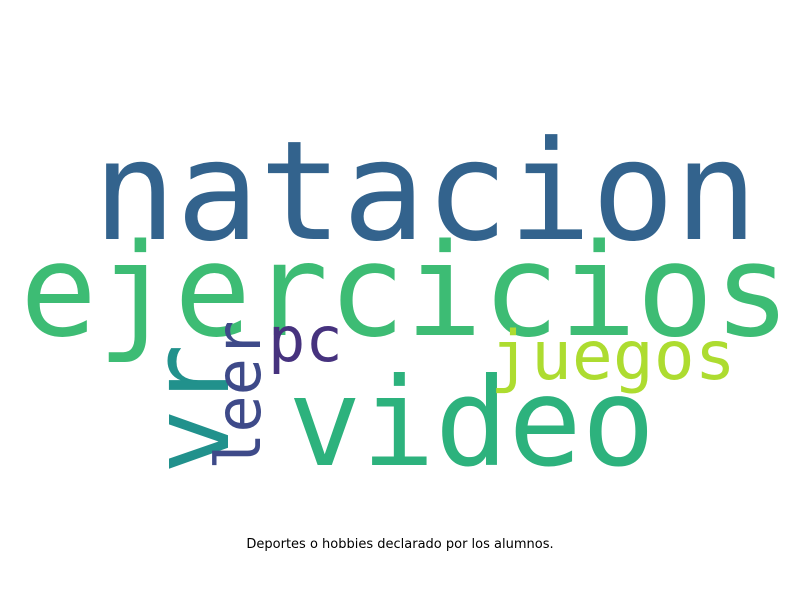 Image resolution: width=800 pixels, height=600 pixels. Describe the element at coordinates (238, 395) in the screenshot. I see `word-leer: leer` at that location.